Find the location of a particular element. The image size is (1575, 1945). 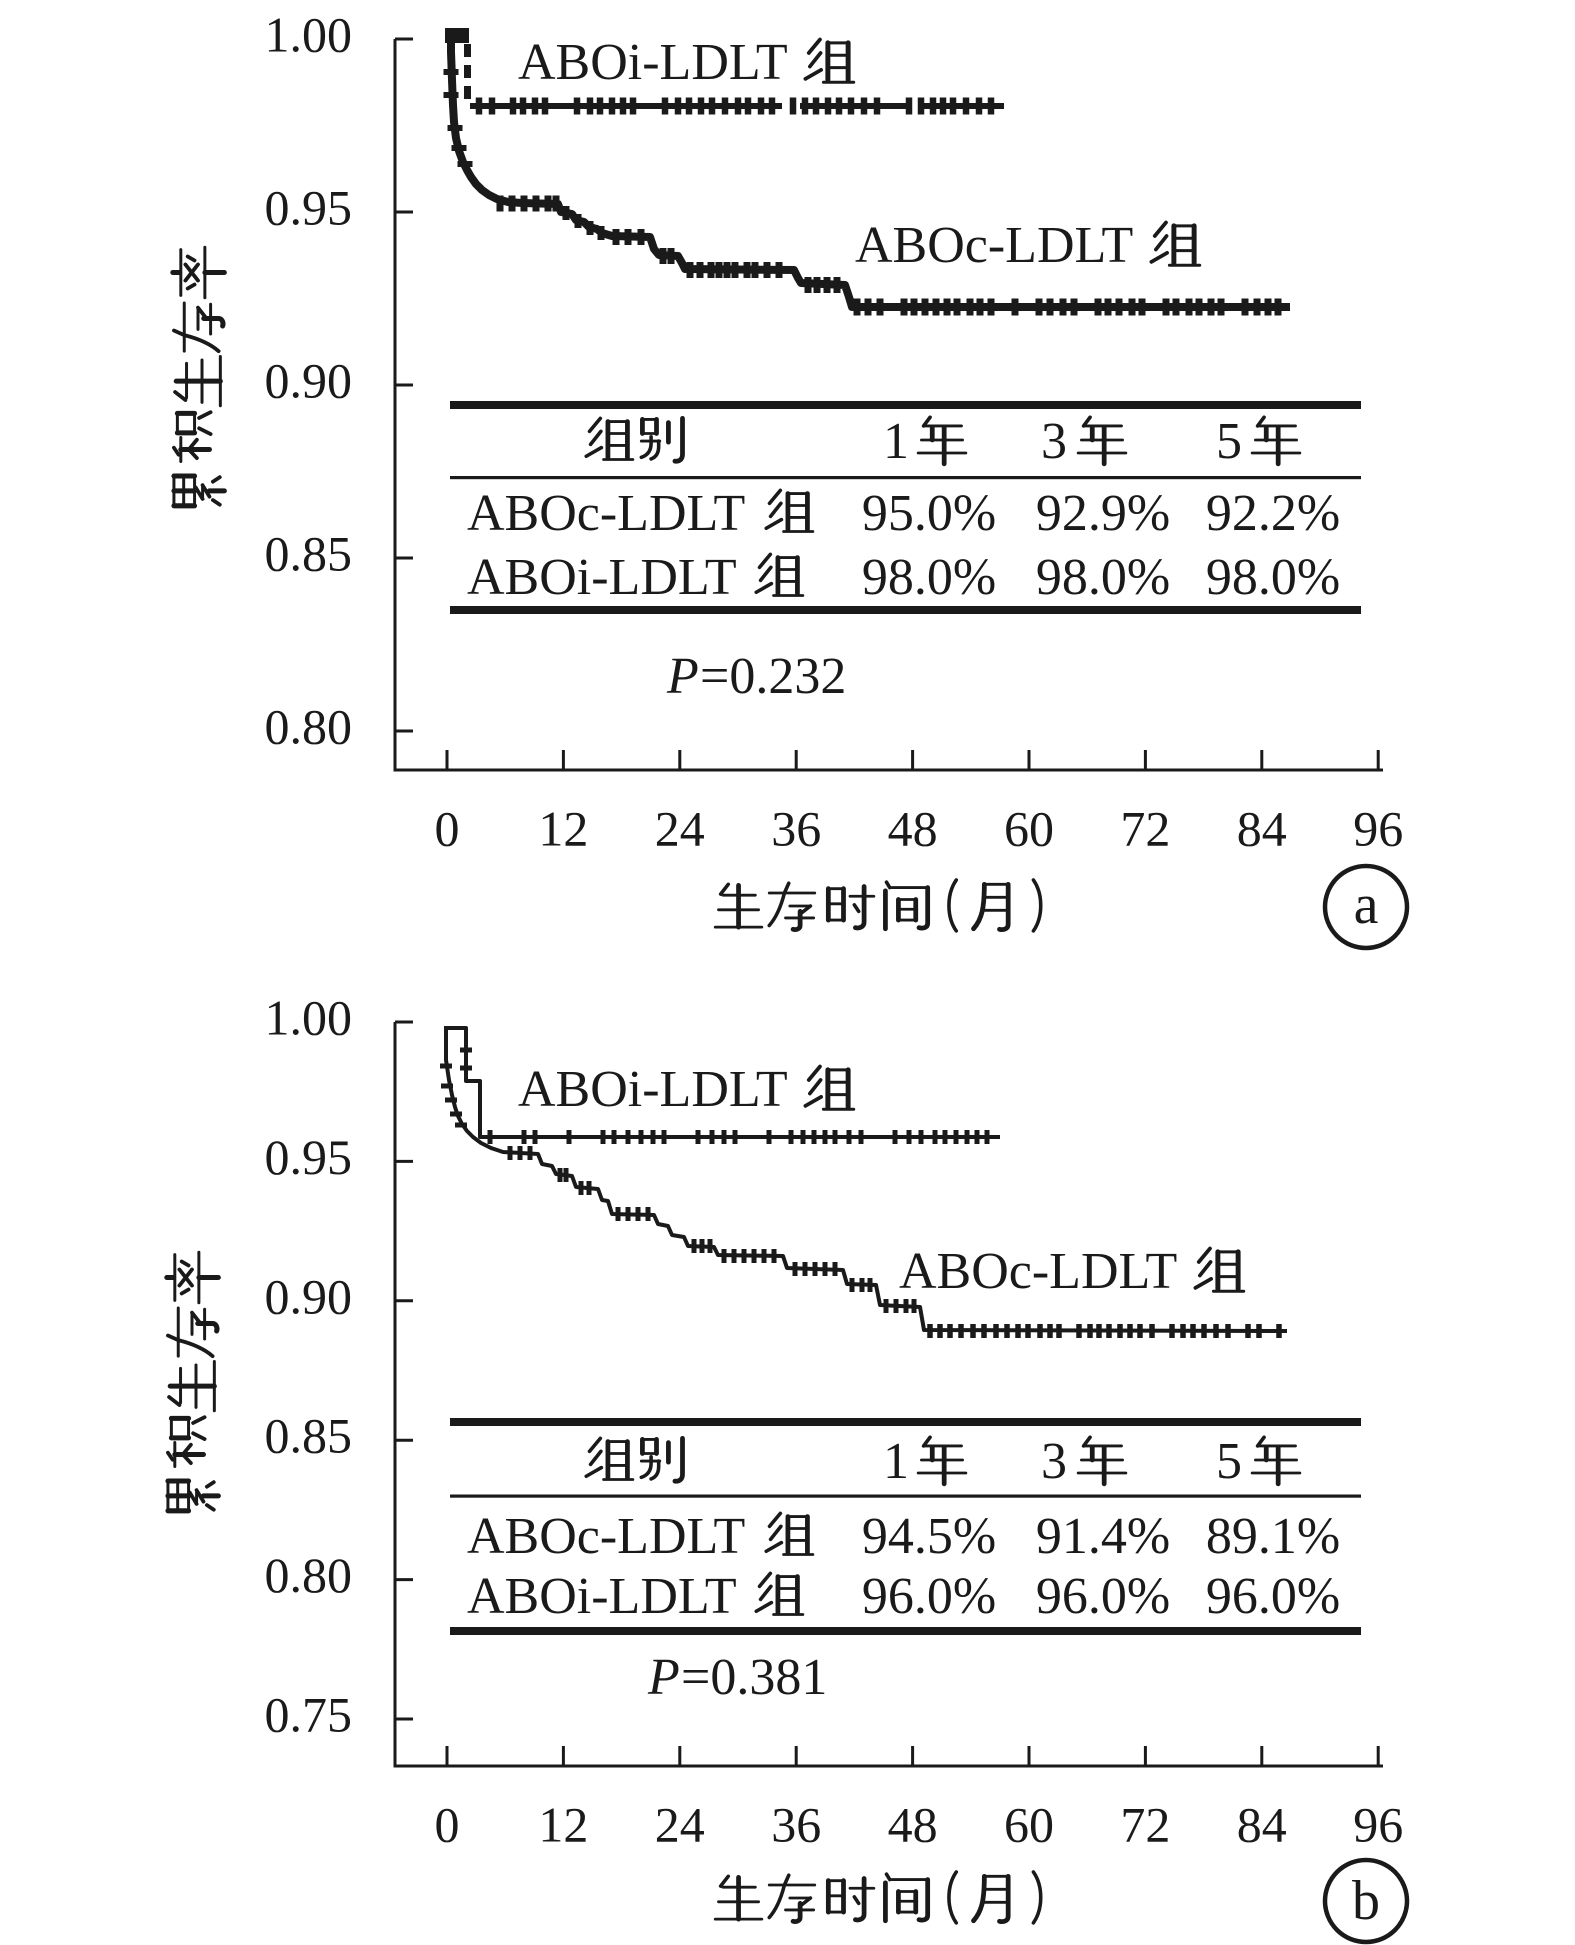

svg-text: 94.5% is located at coordinates (929, 1536).